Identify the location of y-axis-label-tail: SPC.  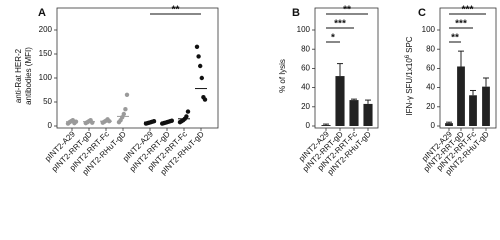
(409, 44).